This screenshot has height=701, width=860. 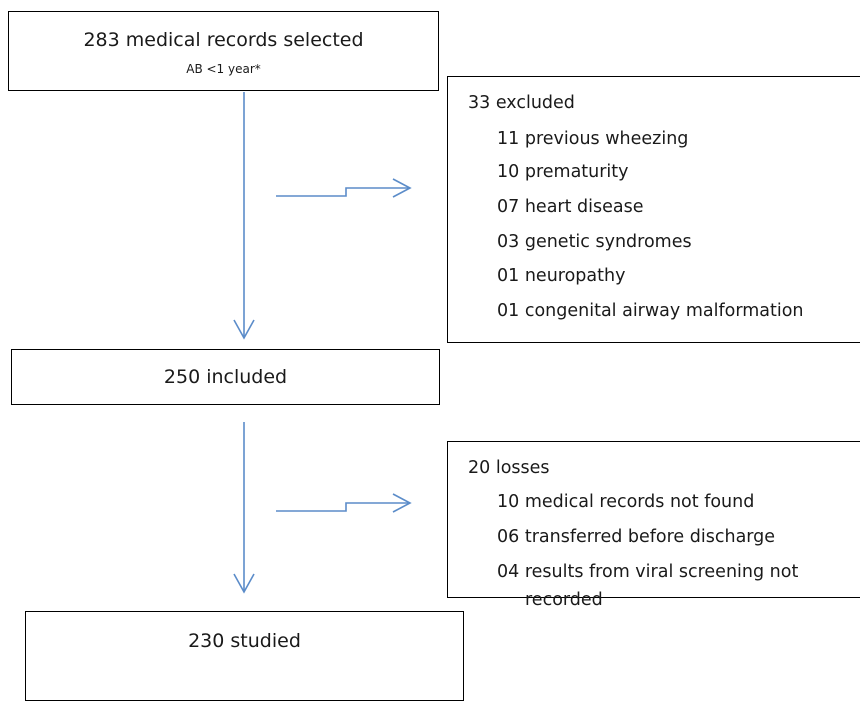 What do you see at coordinates (564, 600) in the screenshot?
I see `losses-item-continuation: recorded` at bounding box center [564, 600].